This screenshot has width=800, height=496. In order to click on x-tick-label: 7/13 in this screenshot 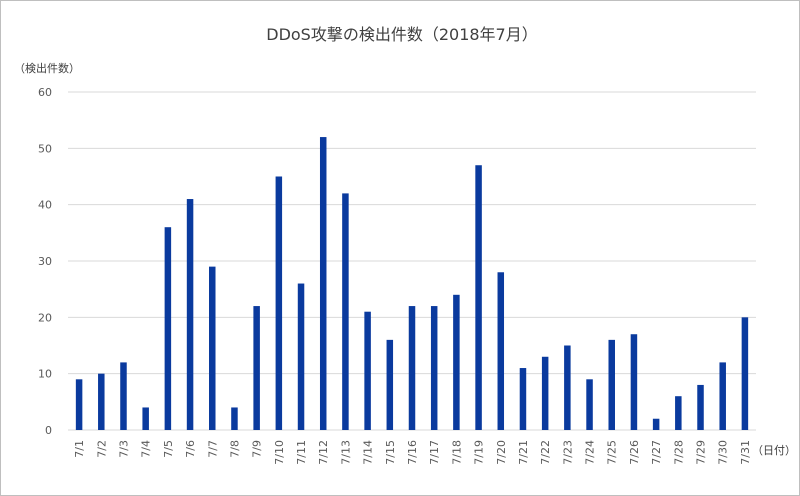, I will do `click(345, 452)`.